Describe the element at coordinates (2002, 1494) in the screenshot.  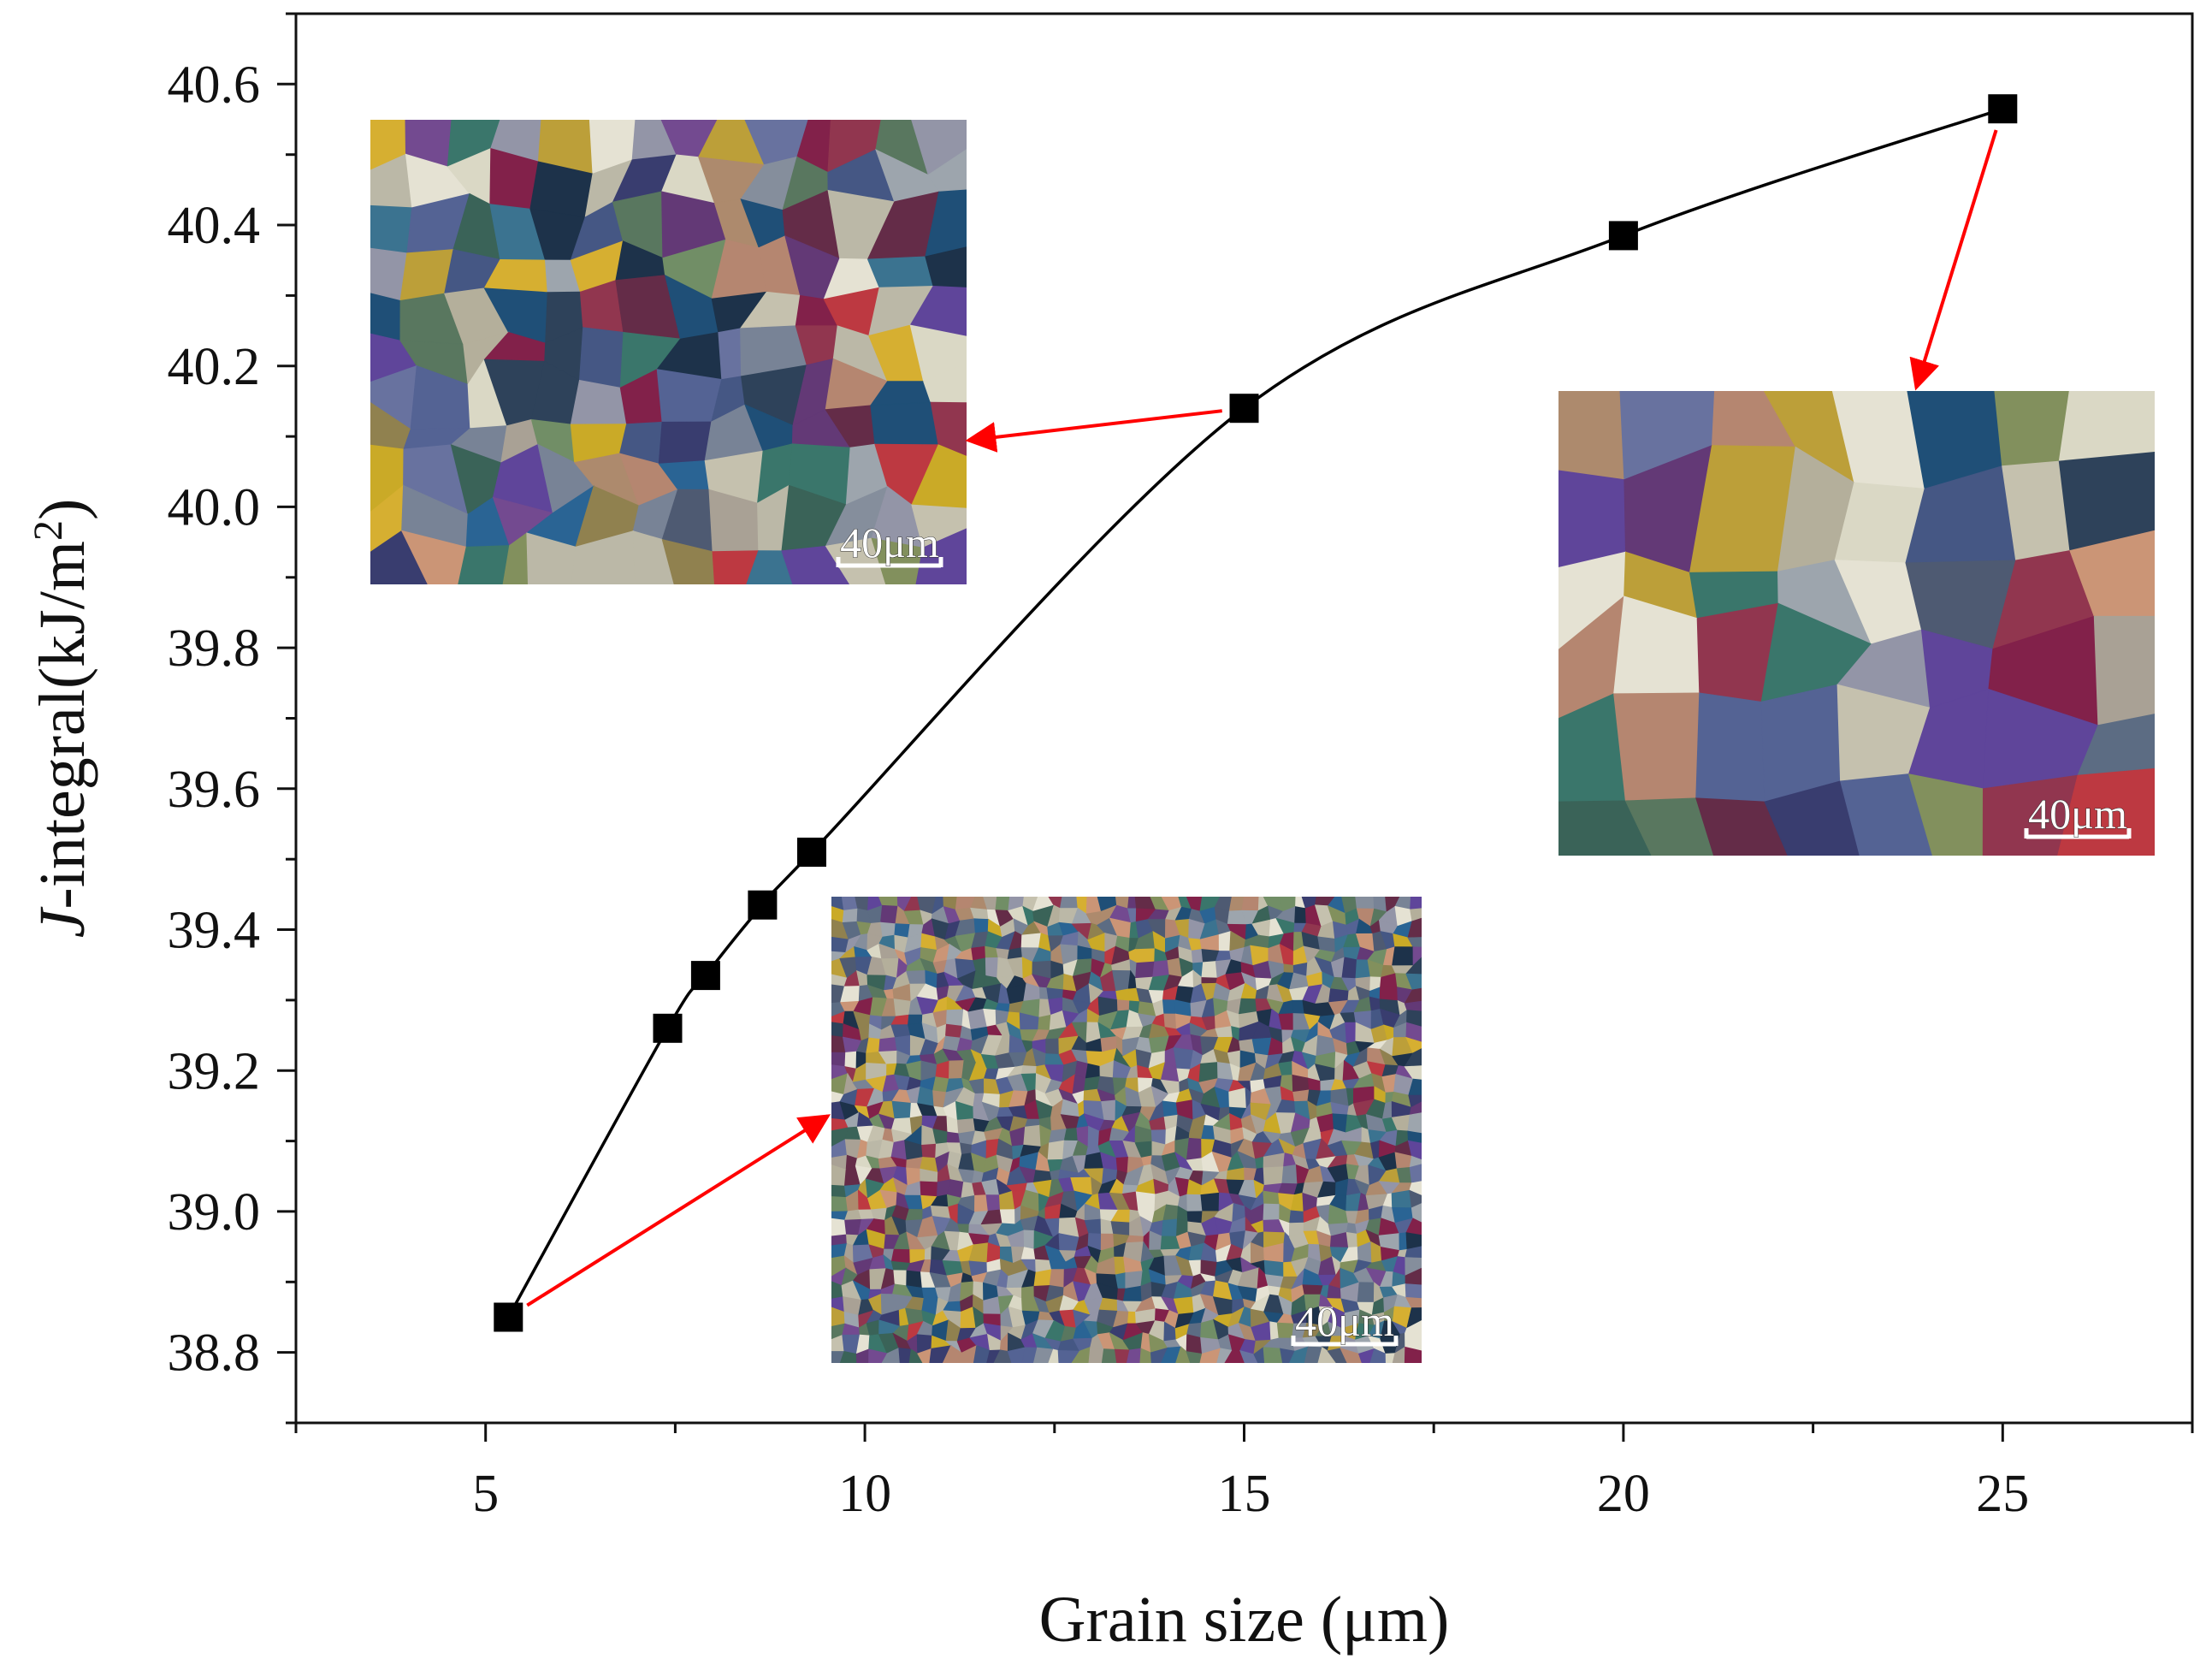
I see `x-tick-label: 25` at that location.